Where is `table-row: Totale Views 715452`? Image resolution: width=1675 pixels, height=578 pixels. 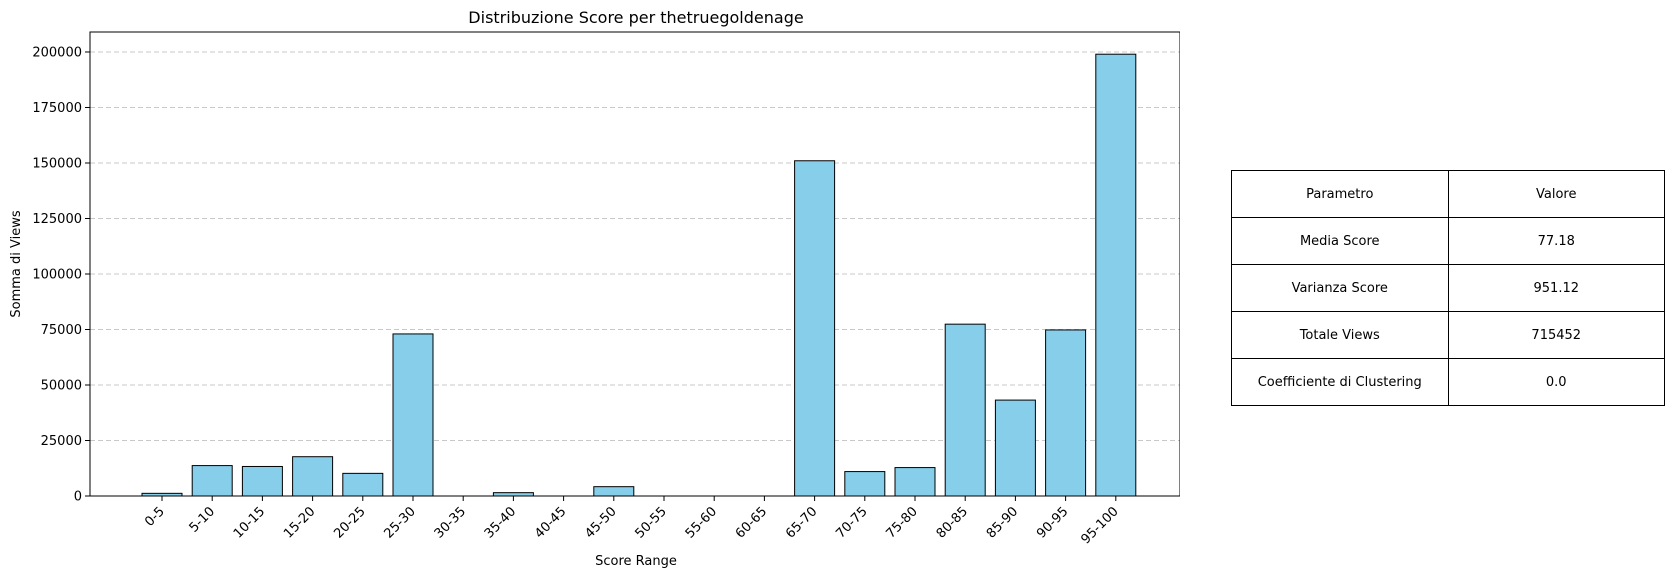 table-row: Totale Views 715452 is located at coordinates (1448, 335).